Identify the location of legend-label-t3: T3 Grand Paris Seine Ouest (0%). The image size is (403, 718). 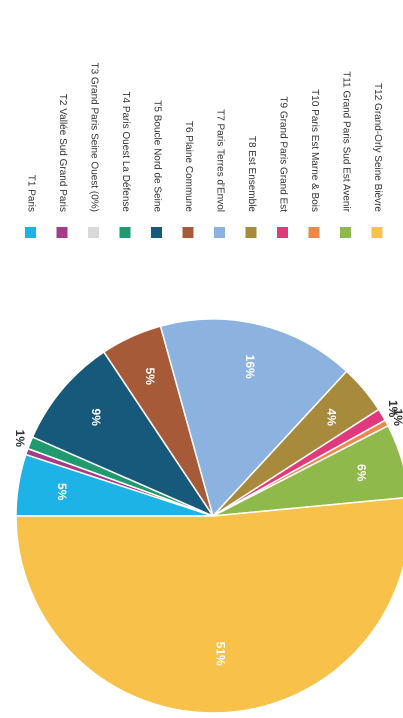
(93, 137).